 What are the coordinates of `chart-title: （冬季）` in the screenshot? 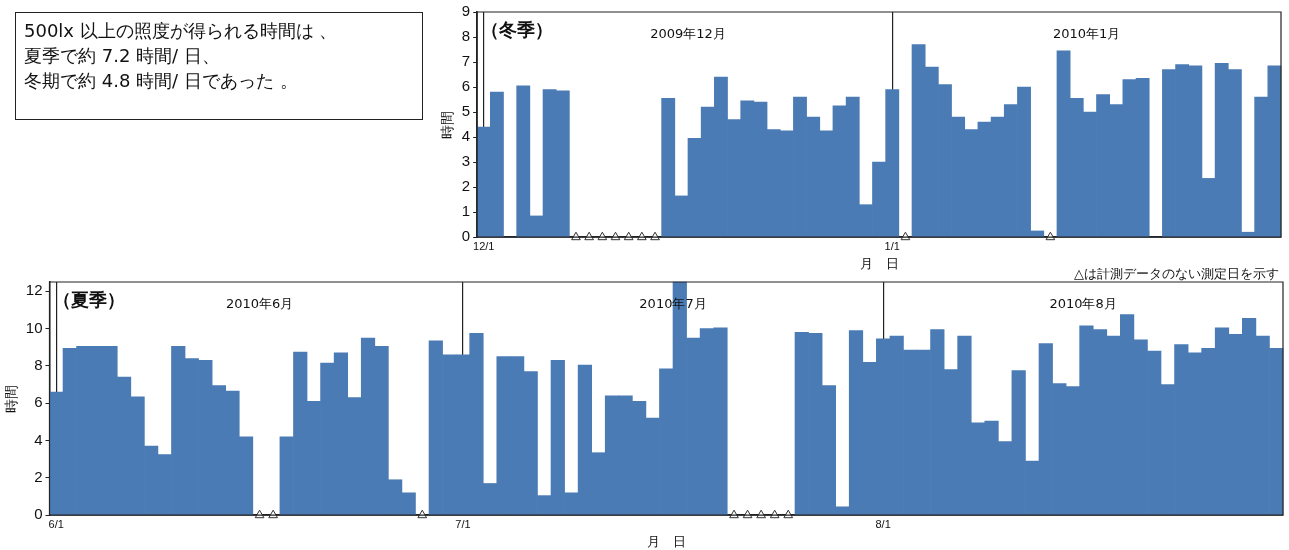 It's located at (517, 29).